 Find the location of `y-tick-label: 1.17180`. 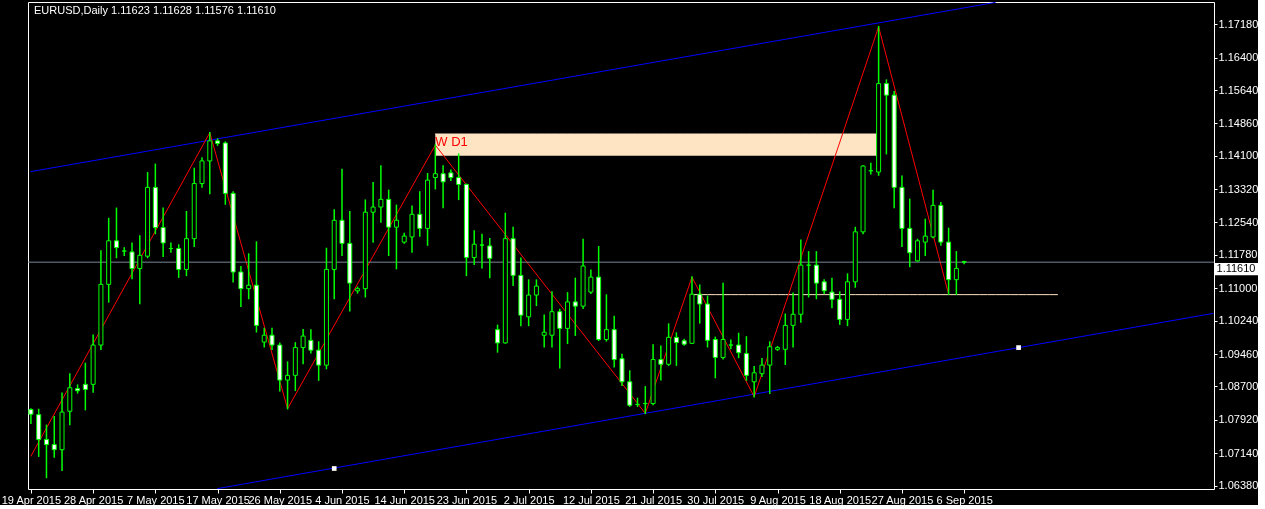

y-tick-label: 1.17180 is located at coordinates (1238, 23).